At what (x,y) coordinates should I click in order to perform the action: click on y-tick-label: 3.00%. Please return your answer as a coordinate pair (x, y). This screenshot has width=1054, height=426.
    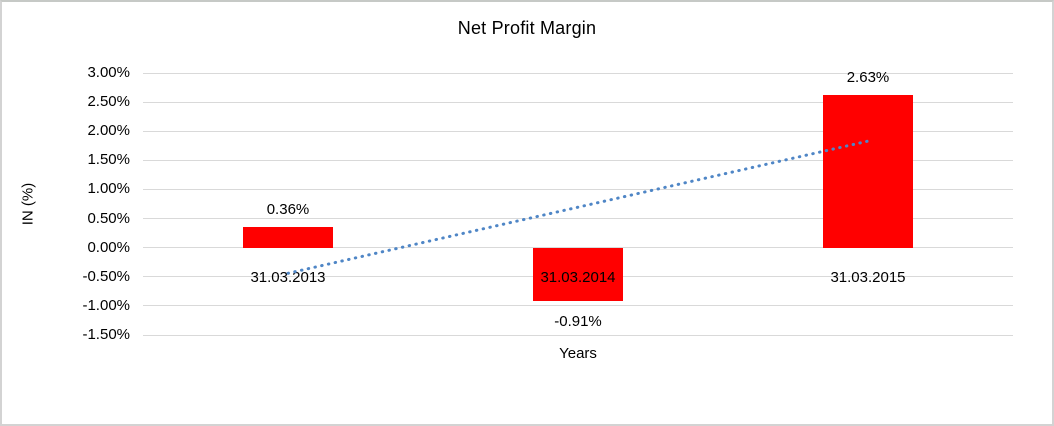
    Looking at the image, I should click on (108, 72).